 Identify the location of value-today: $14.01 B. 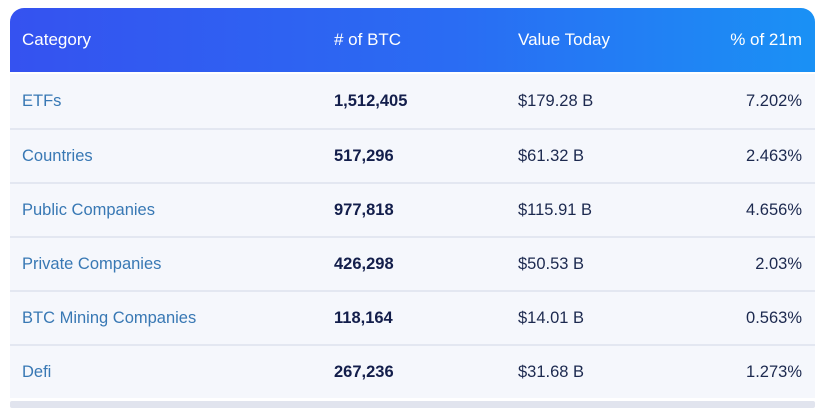
(551, 317).